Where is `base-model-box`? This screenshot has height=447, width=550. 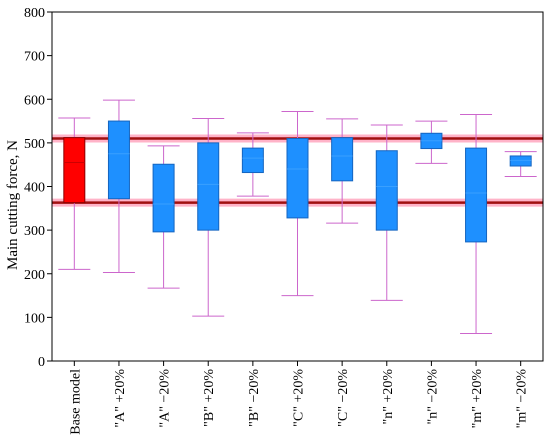
base-model-box is located at coordinates (74, 170).